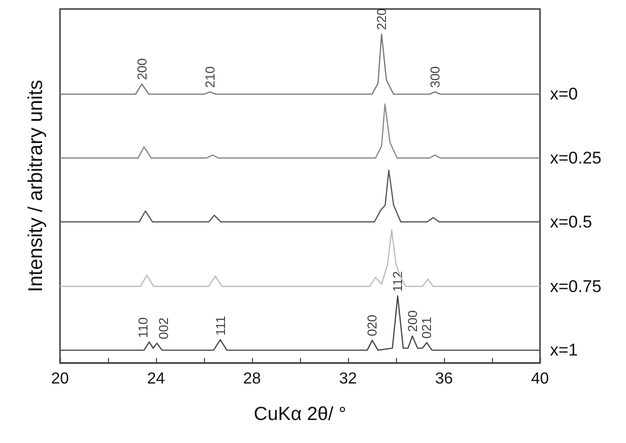 The height and width of the screenshot is (443, 626). I want to click on annotation: 111, so click(220, 326).